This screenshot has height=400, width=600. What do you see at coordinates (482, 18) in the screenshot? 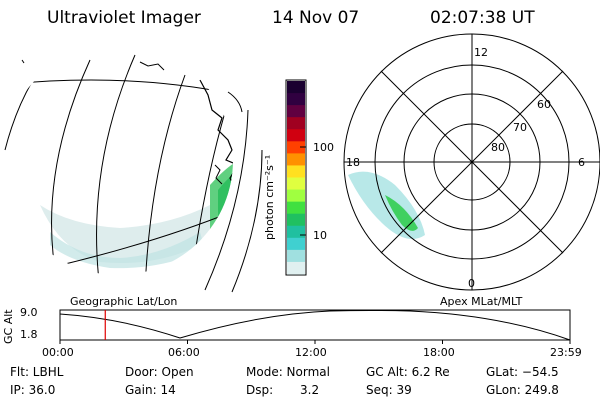
I see `time-label: 02:07:38 UT` at bounding box center [482, 18].